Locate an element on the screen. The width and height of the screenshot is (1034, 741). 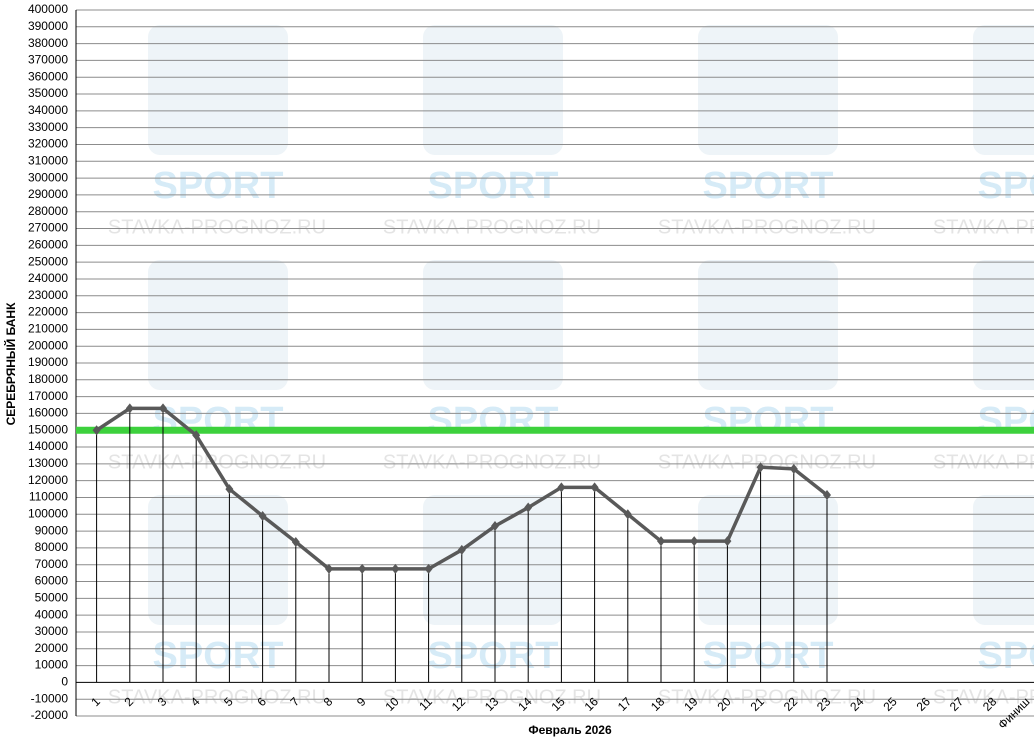
y-tick-label: 80000 is located at coordinates (52, 547).